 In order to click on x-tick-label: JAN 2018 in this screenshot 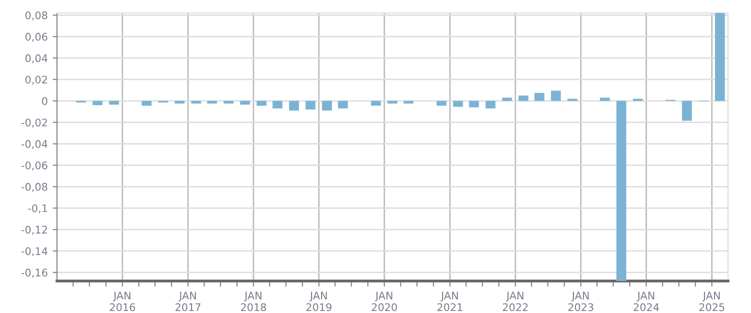, I will do `click(253, 302)`.